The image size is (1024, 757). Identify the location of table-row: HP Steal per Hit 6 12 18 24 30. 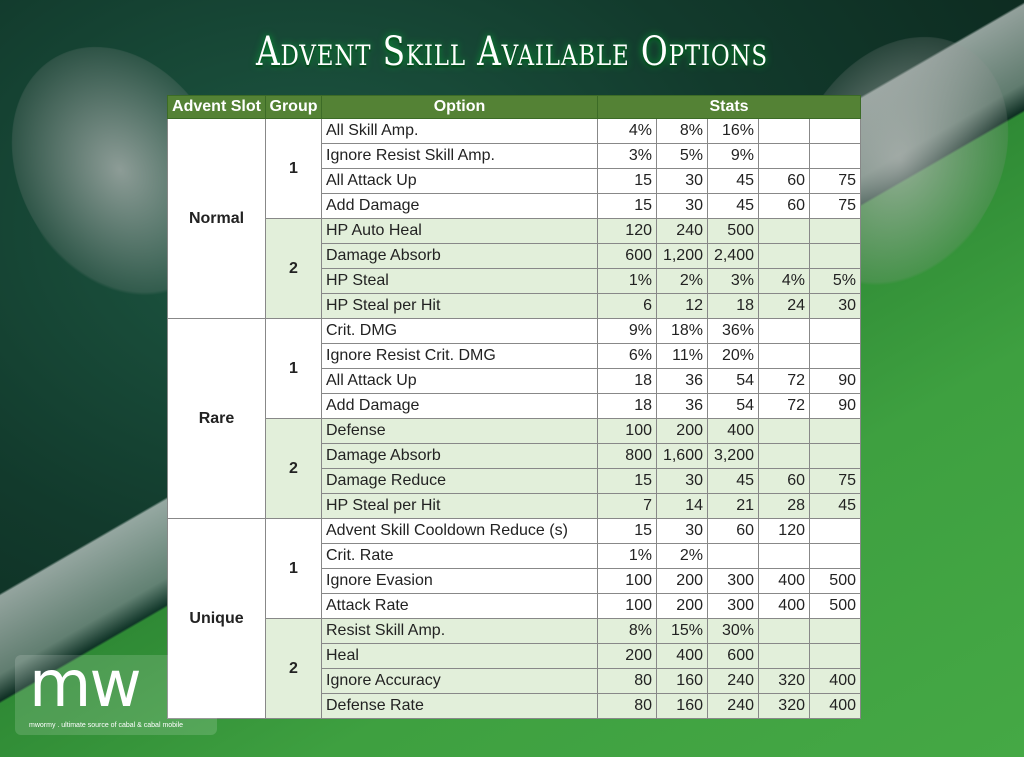
(514, 306).